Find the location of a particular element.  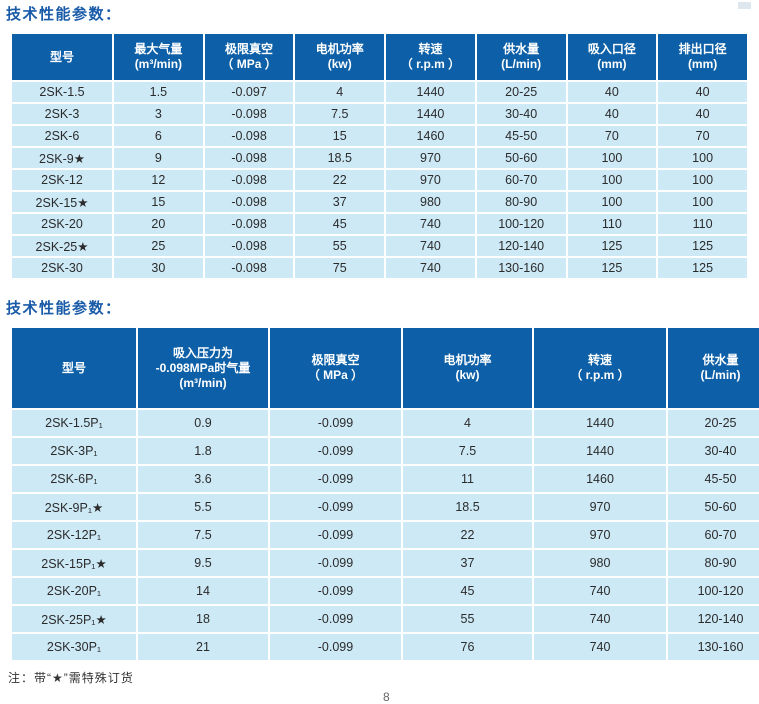

table-cell: 21 is located at coordinates (203, 647).